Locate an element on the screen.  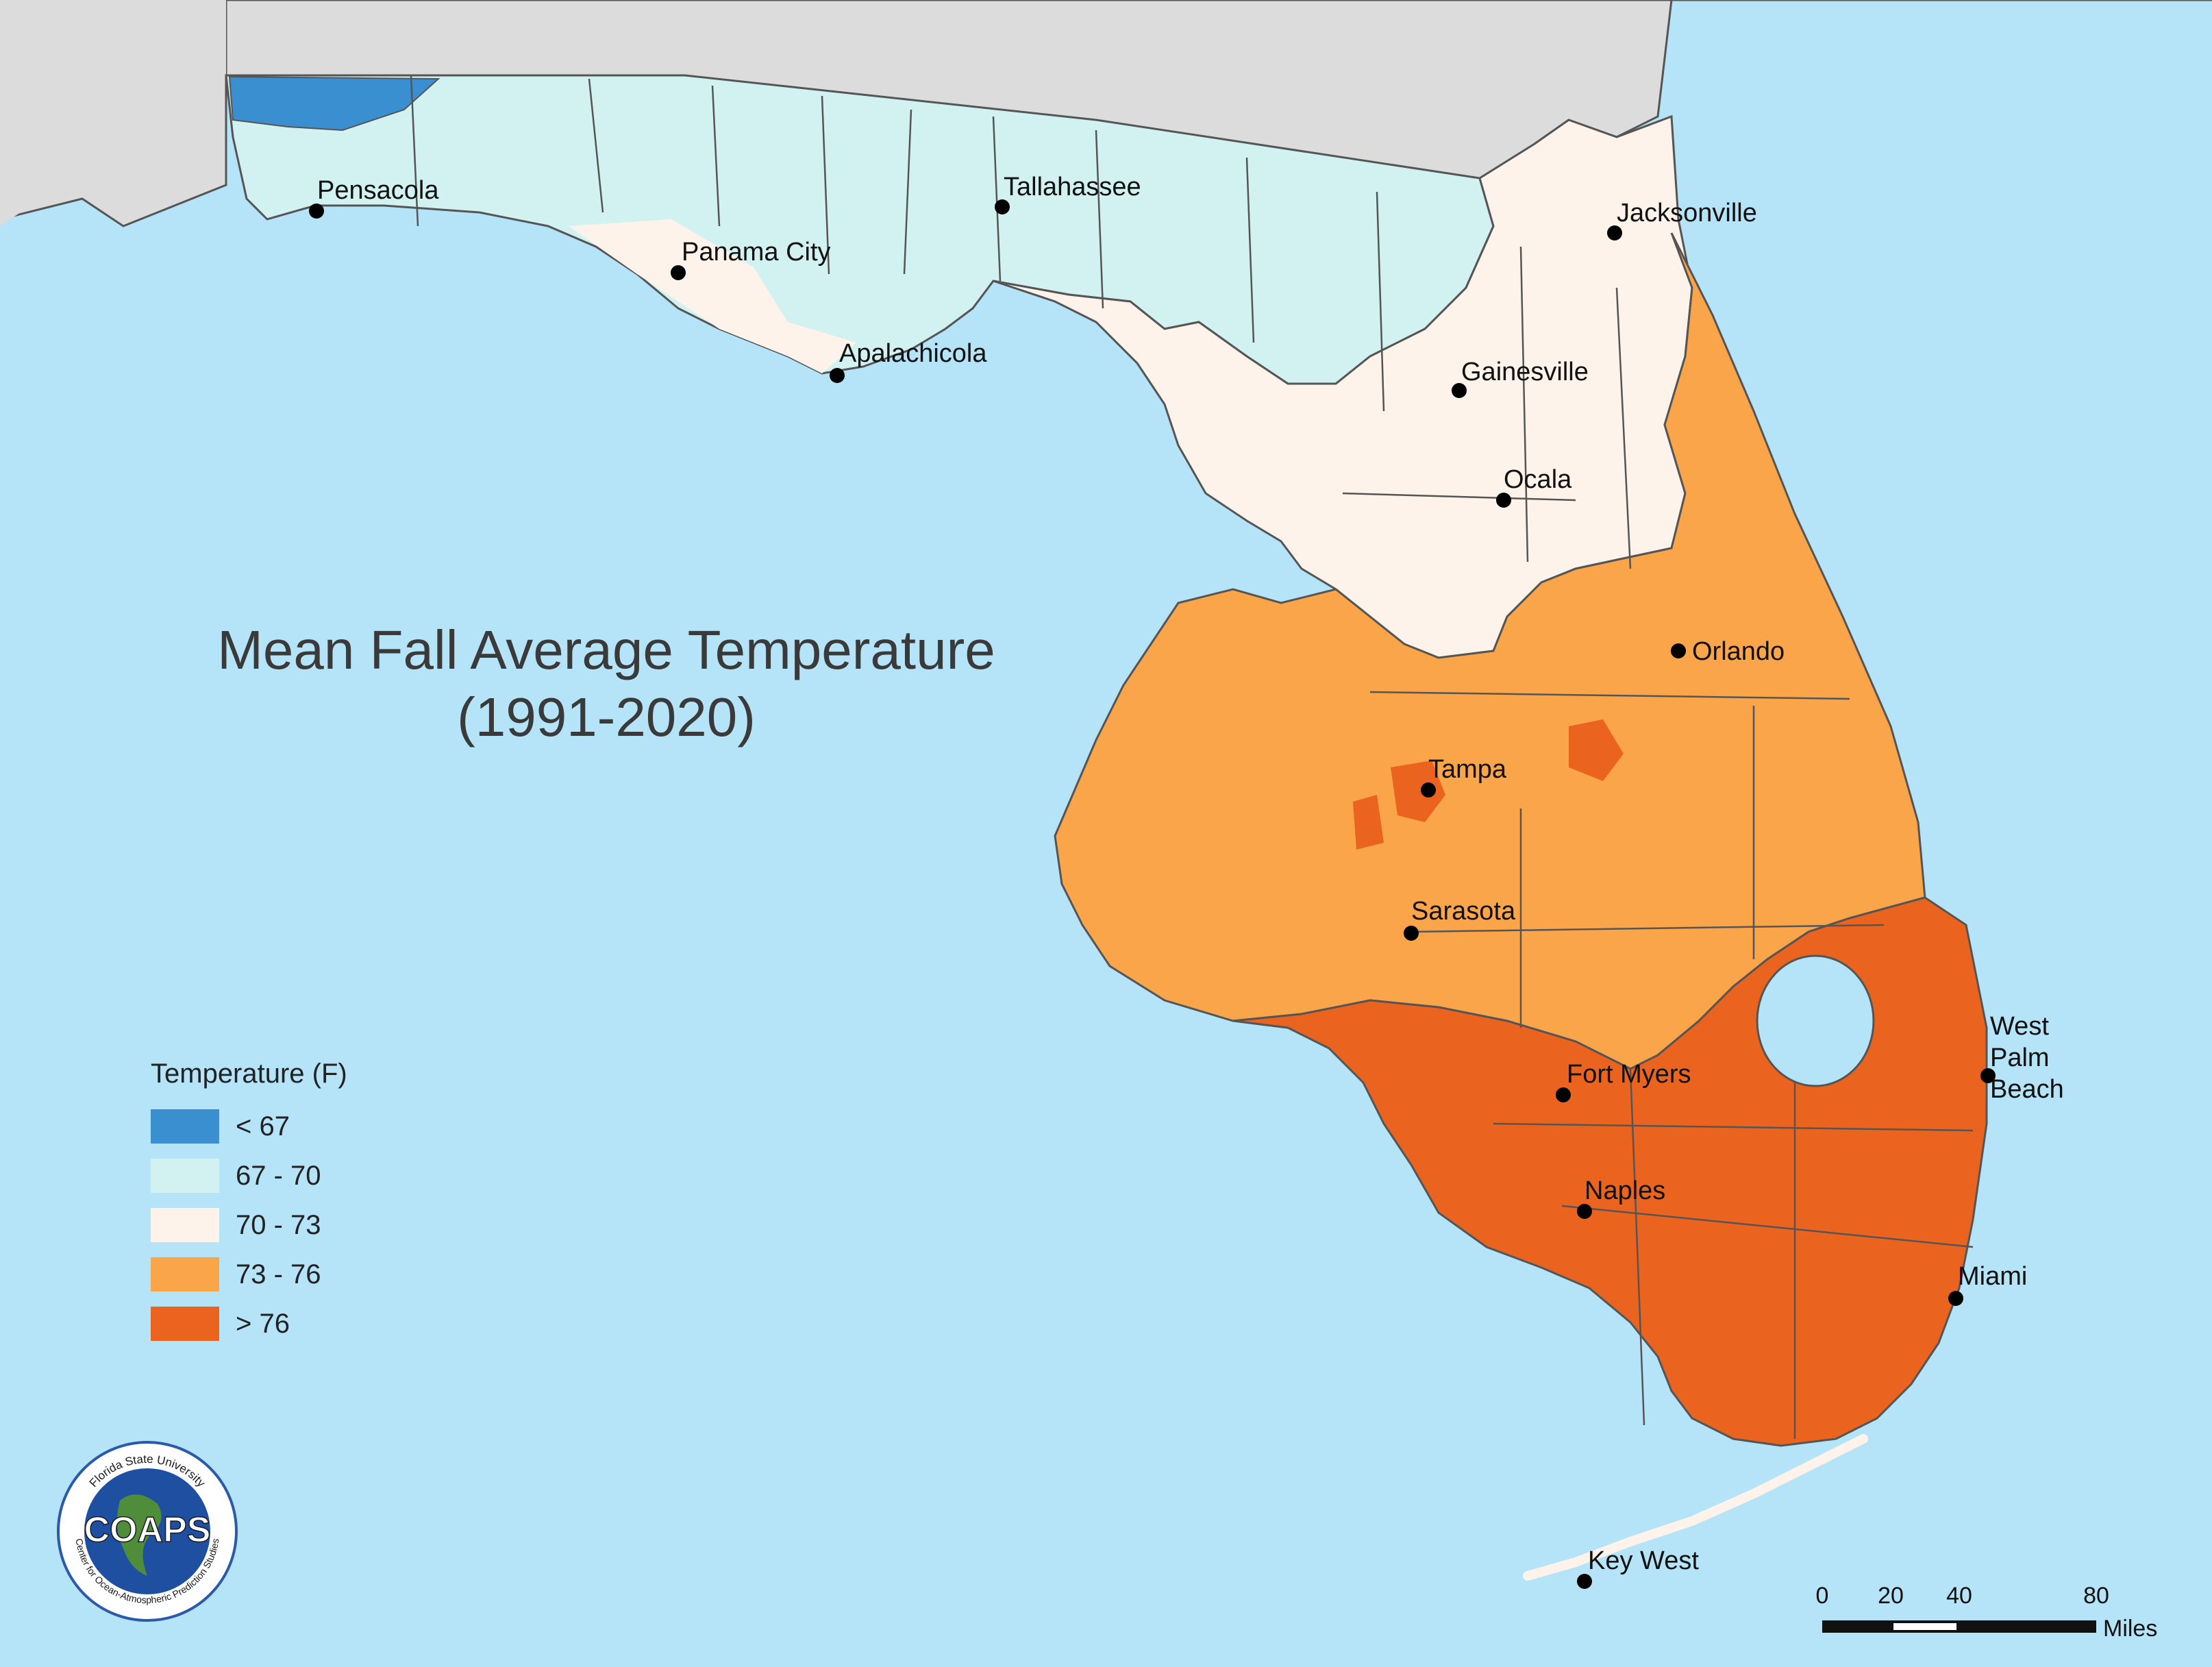
logo-wordmark: COAPS is located at coordinates (147, 1530).